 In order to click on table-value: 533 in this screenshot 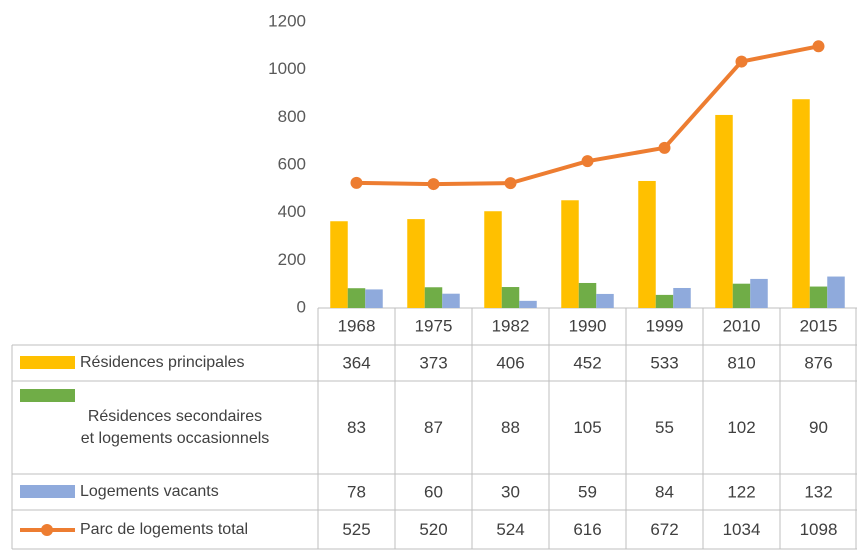, I will do `click(664, 362)`.